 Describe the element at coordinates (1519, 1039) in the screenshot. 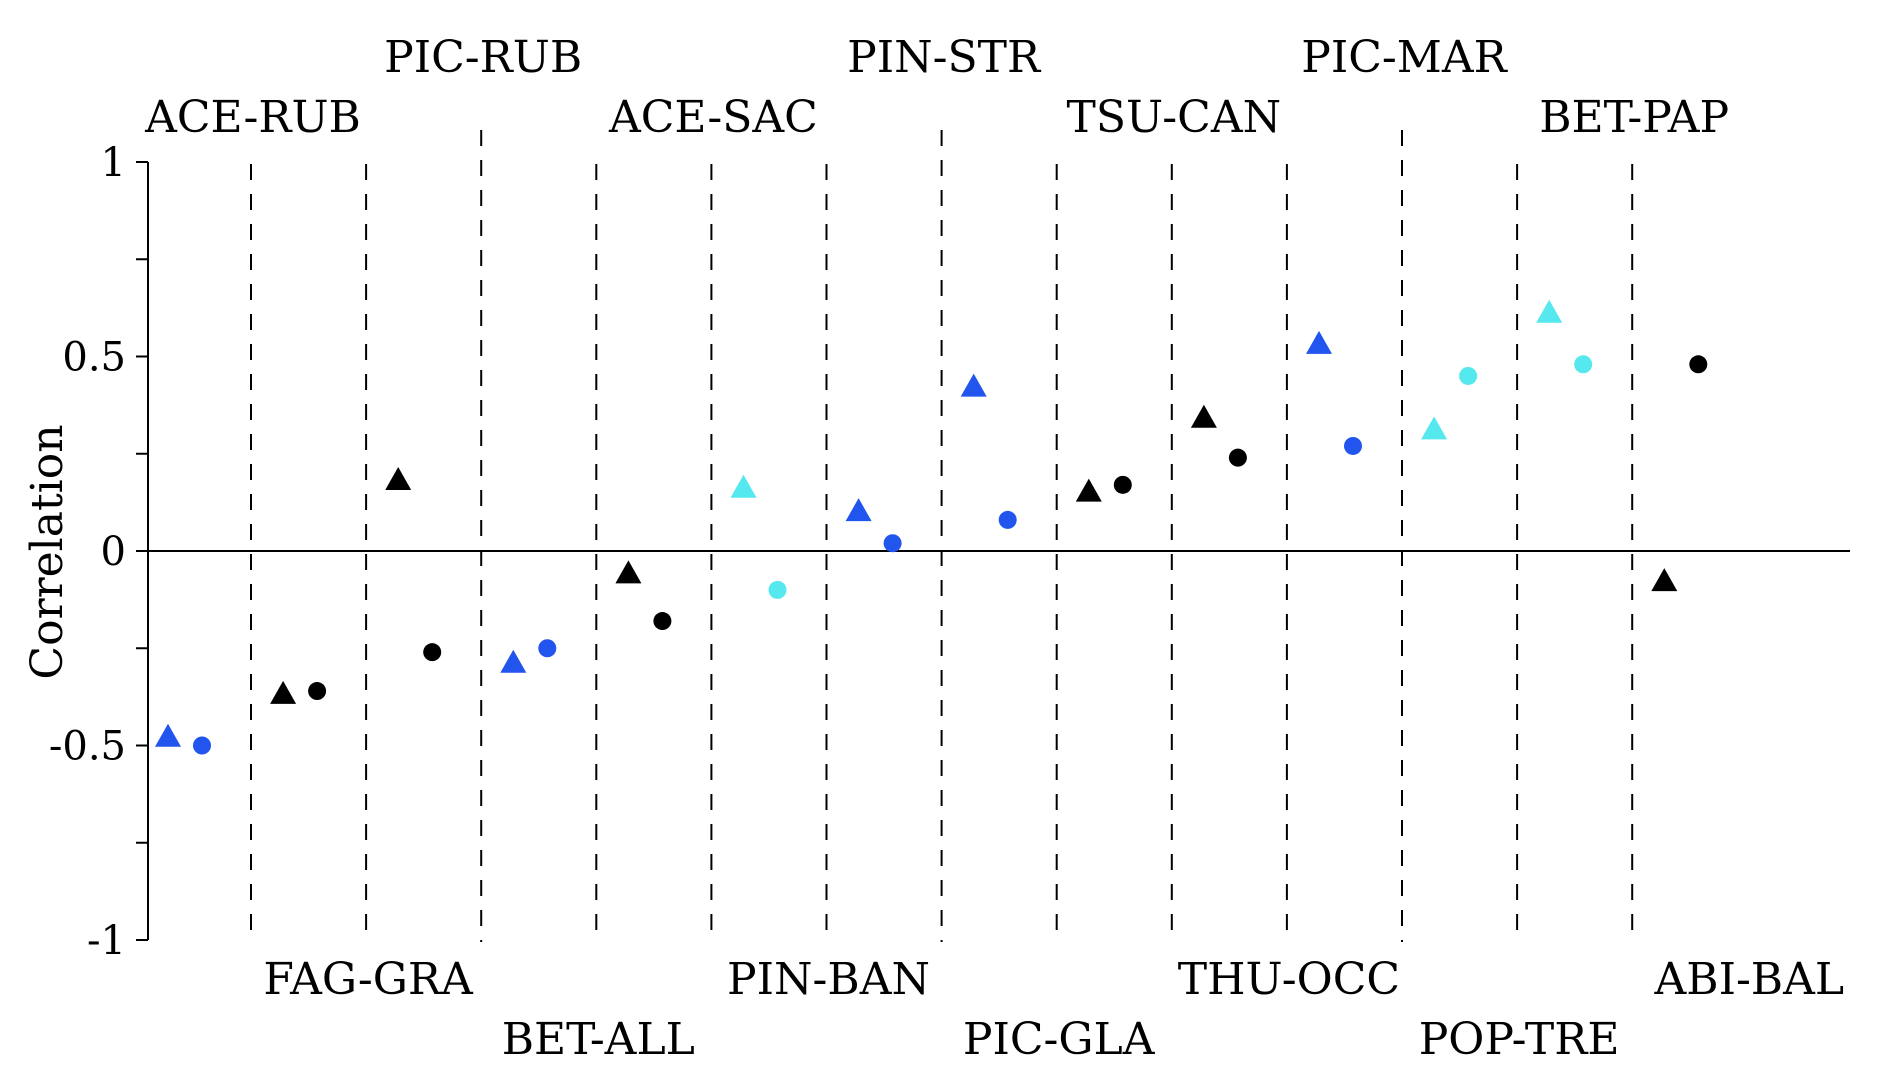

I see `category-label: POP-TRE` at that location.